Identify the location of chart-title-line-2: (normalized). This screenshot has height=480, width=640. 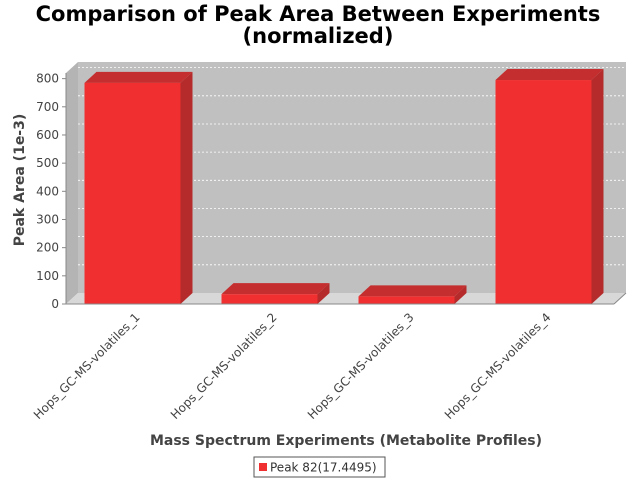
(318, 36).